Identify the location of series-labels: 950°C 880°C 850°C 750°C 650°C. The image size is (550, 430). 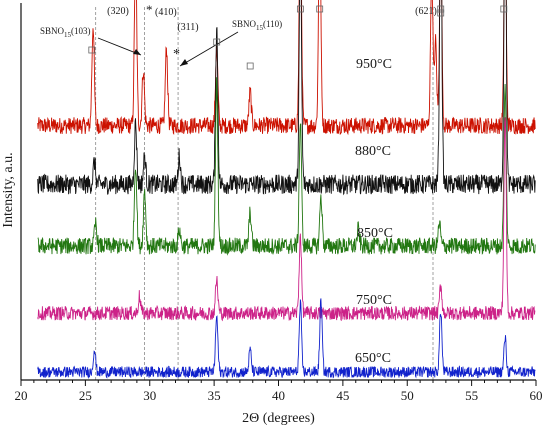
(374, 211).